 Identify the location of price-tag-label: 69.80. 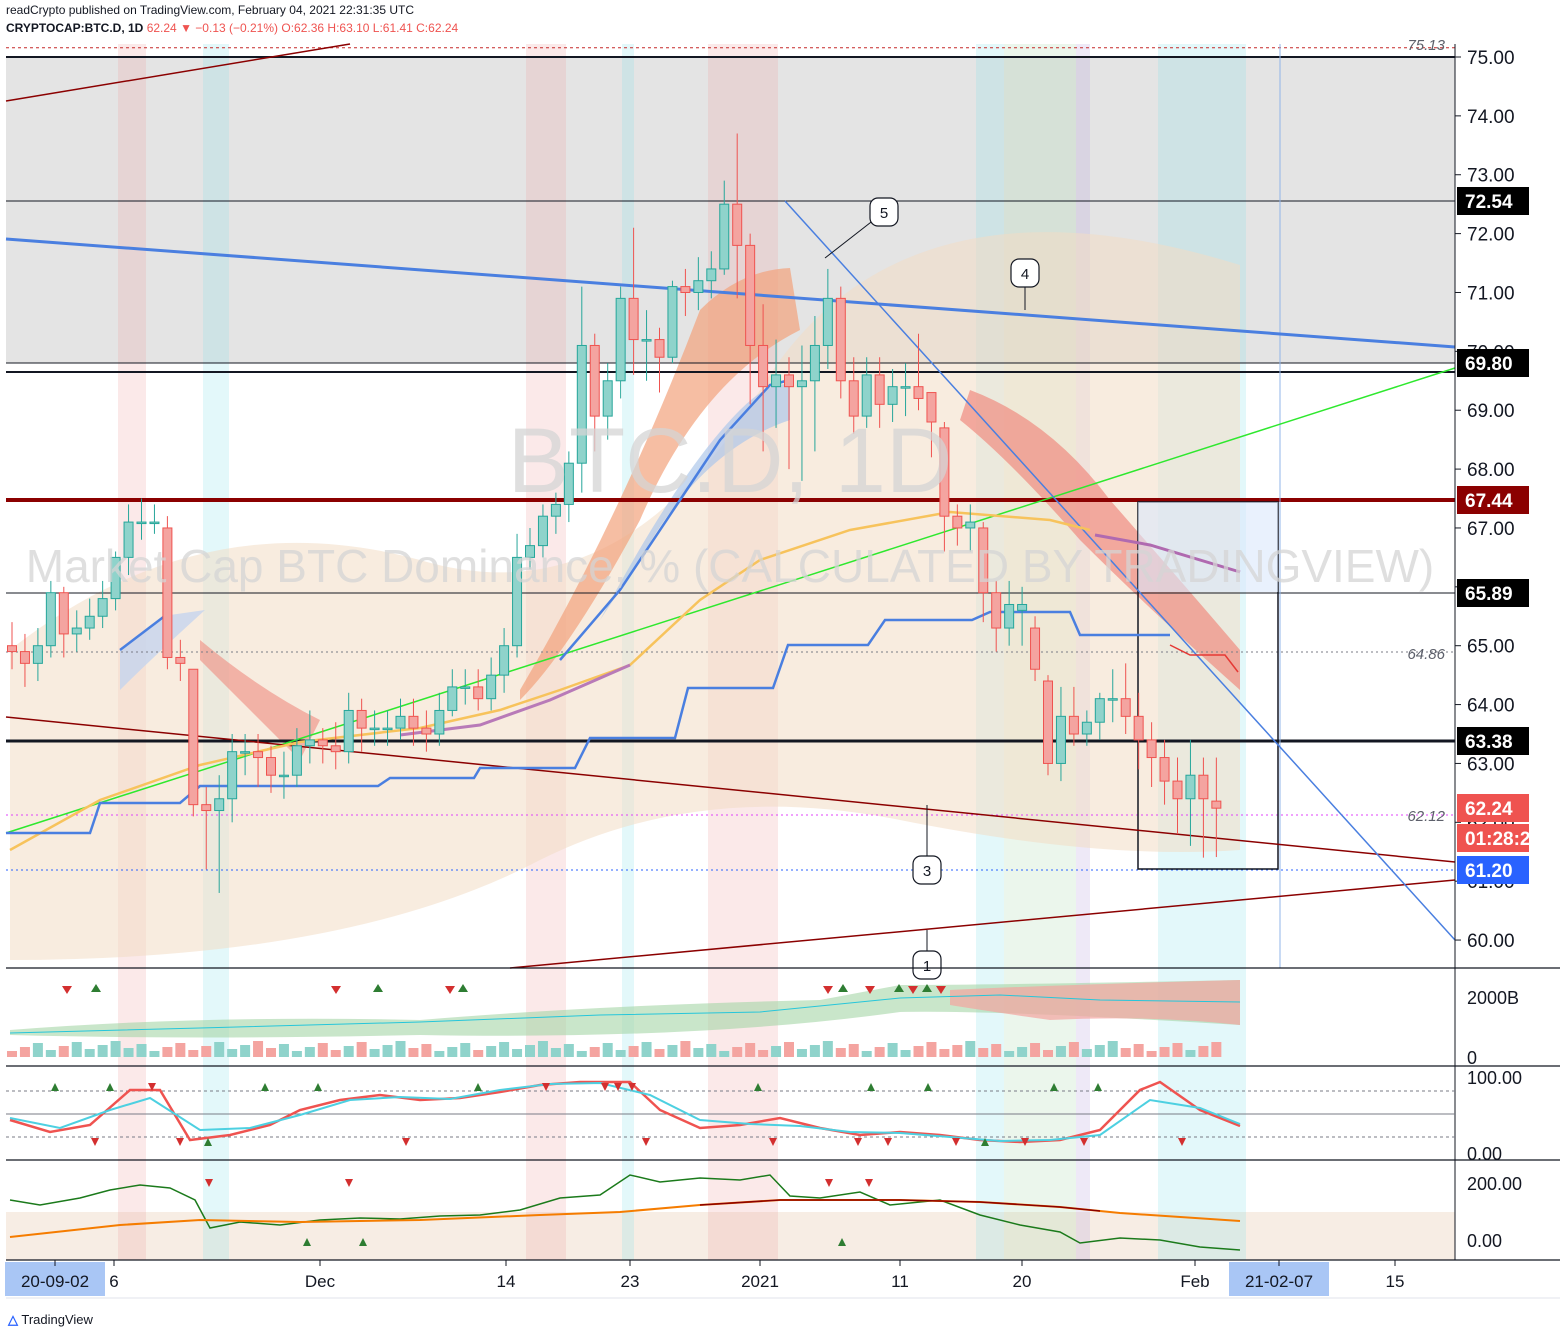
(1489, 364).